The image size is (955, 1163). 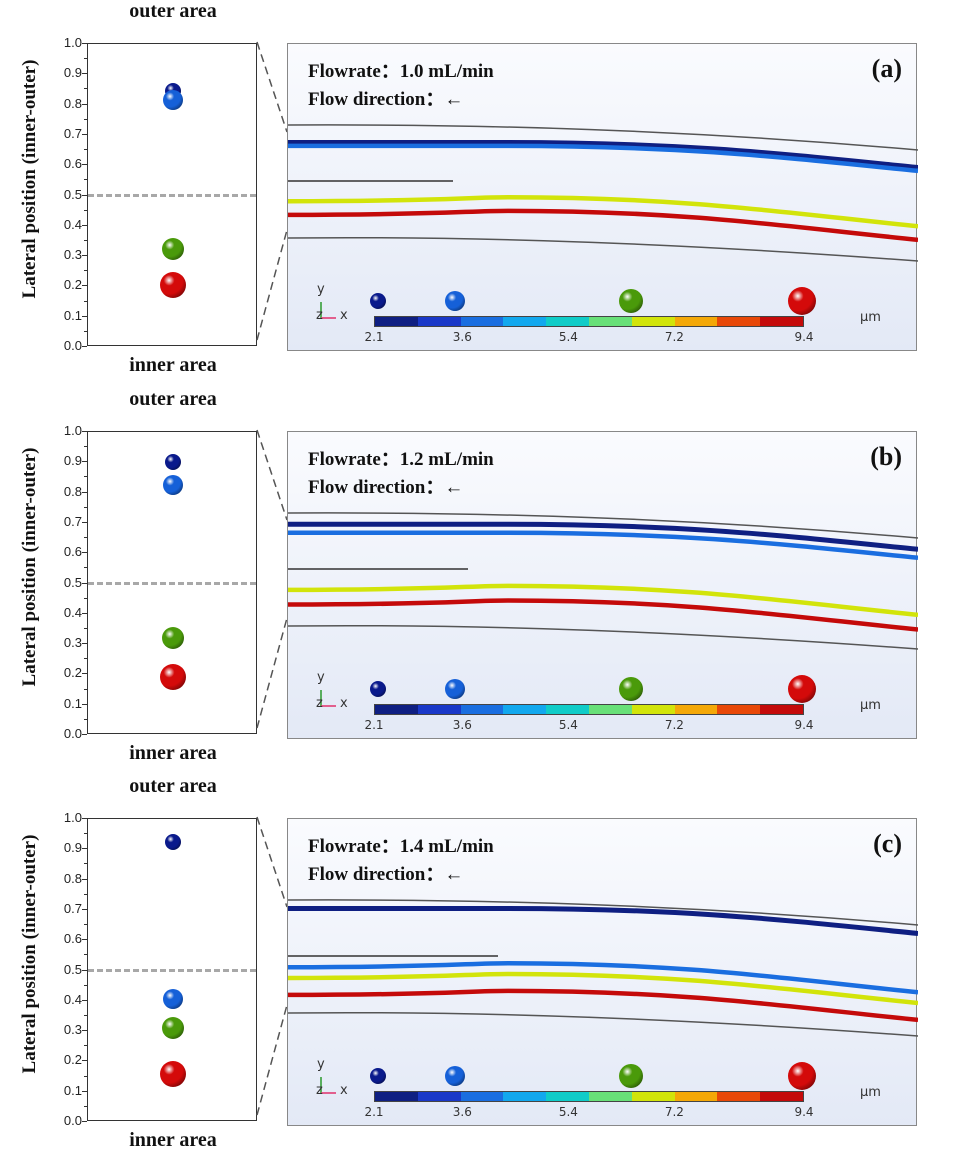 I want to click on streamline-7.2um, so click(x=603, y=988).